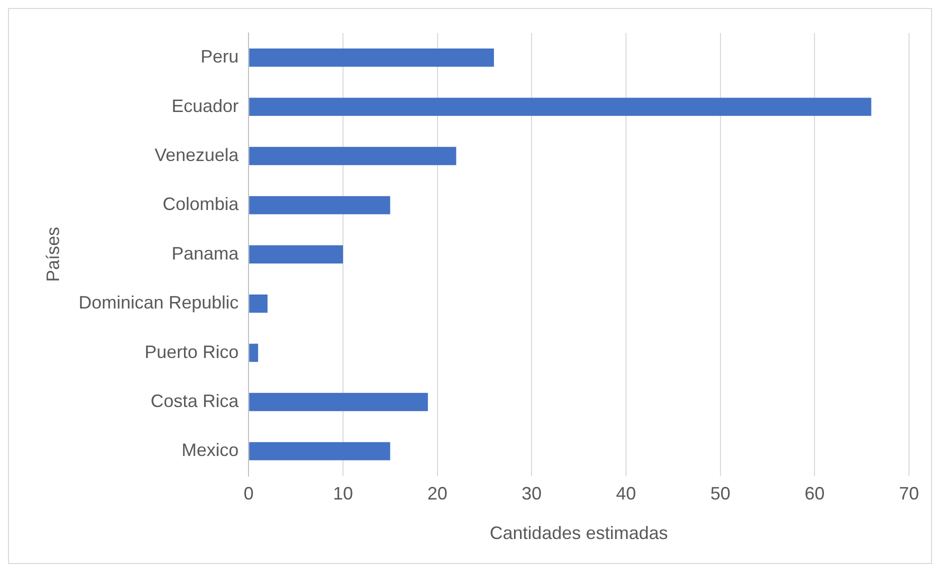 Image resolution: width=940 pixels, height=572 pixels. I want to click on y-tick-label: Panama, so click(206, 253).